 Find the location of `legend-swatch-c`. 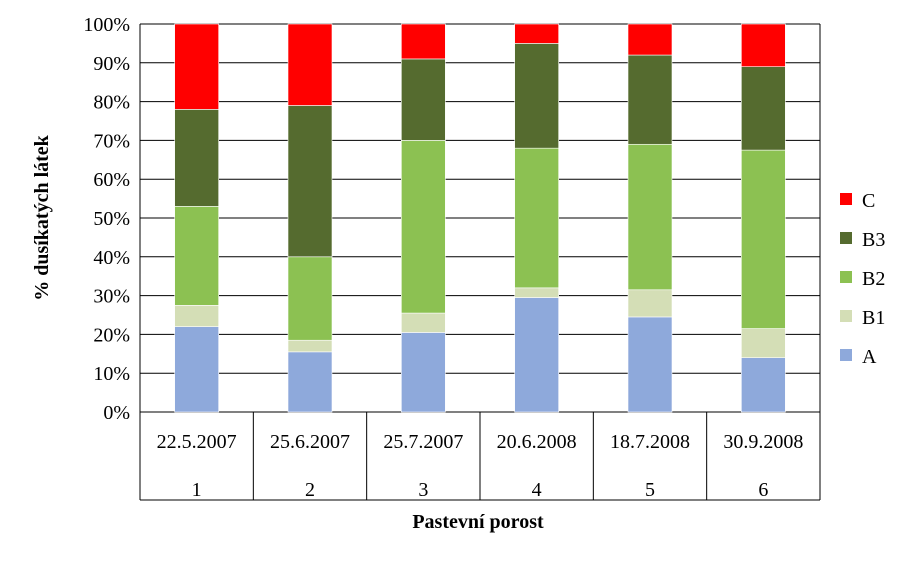

legend-swatch-c is located at coordinates (846, 199).